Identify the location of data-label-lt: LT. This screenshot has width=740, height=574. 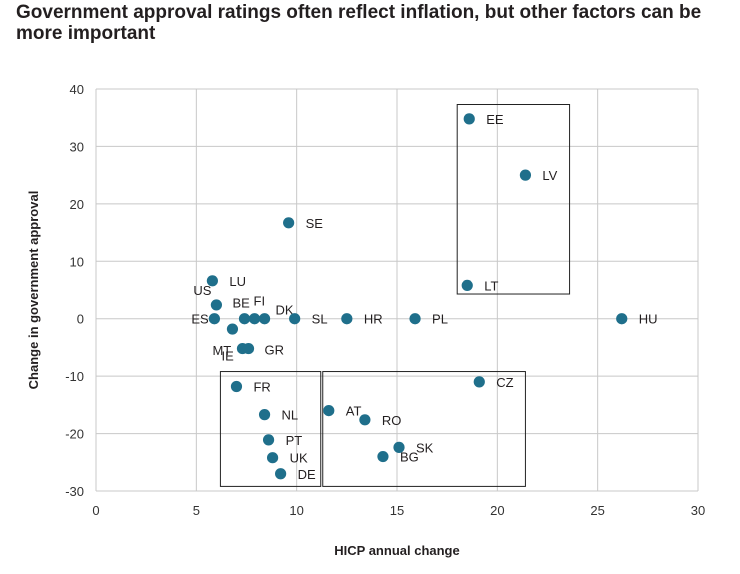
(491, 285).